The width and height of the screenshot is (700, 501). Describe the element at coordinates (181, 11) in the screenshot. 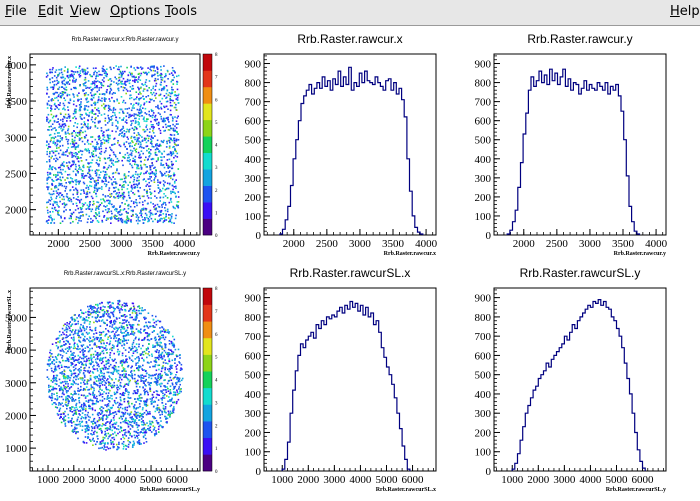

I see `menu-tools: Tools` at that location.